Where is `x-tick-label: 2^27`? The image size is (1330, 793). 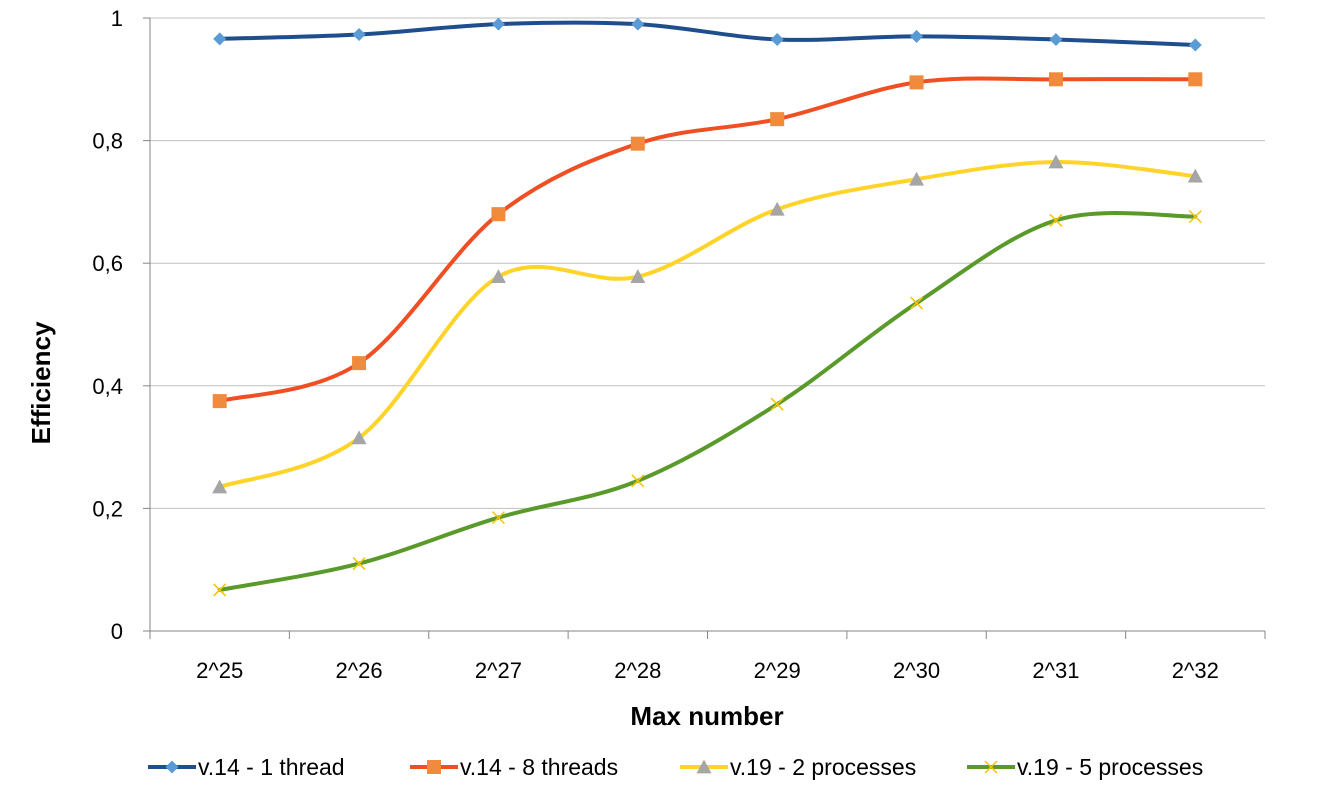
x-tick-label: 2^27 is located at coordinates (498, 670).